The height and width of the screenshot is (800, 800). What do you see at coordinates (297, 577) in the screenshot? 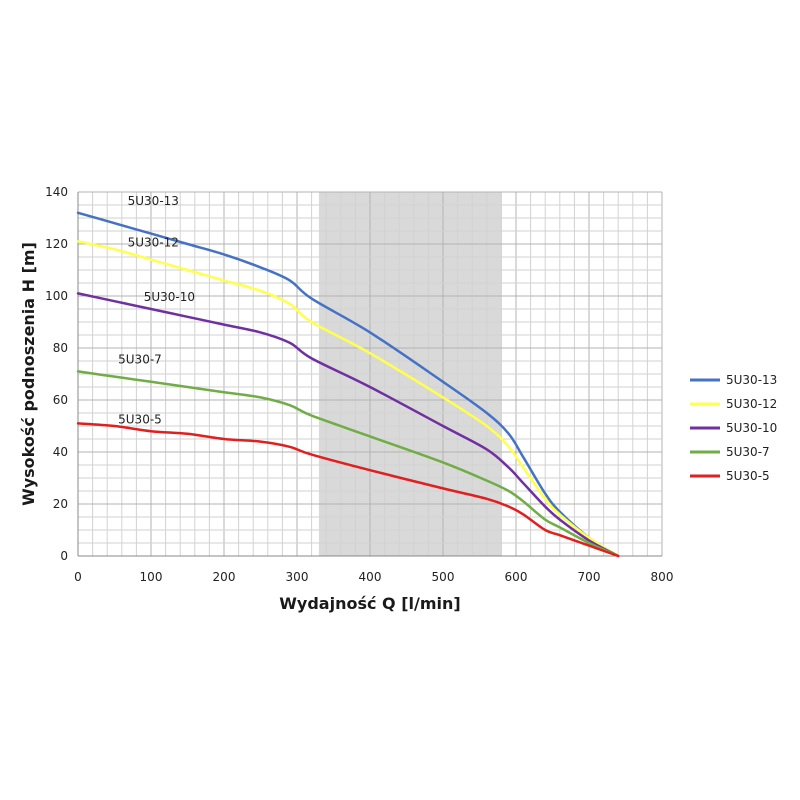
I see `x-tick-label: 300` at bounding box center [297, 577].